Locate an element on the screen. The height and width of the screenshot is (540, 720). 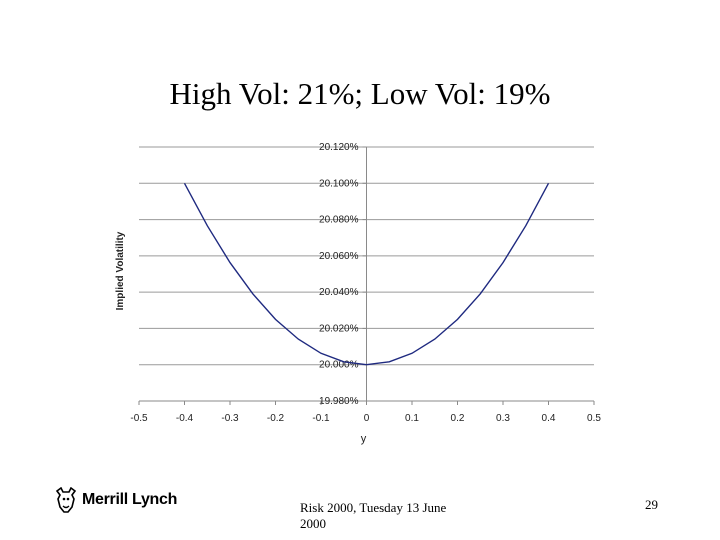
x-tick-label: -0.3 is located at coordinates (230, 418).